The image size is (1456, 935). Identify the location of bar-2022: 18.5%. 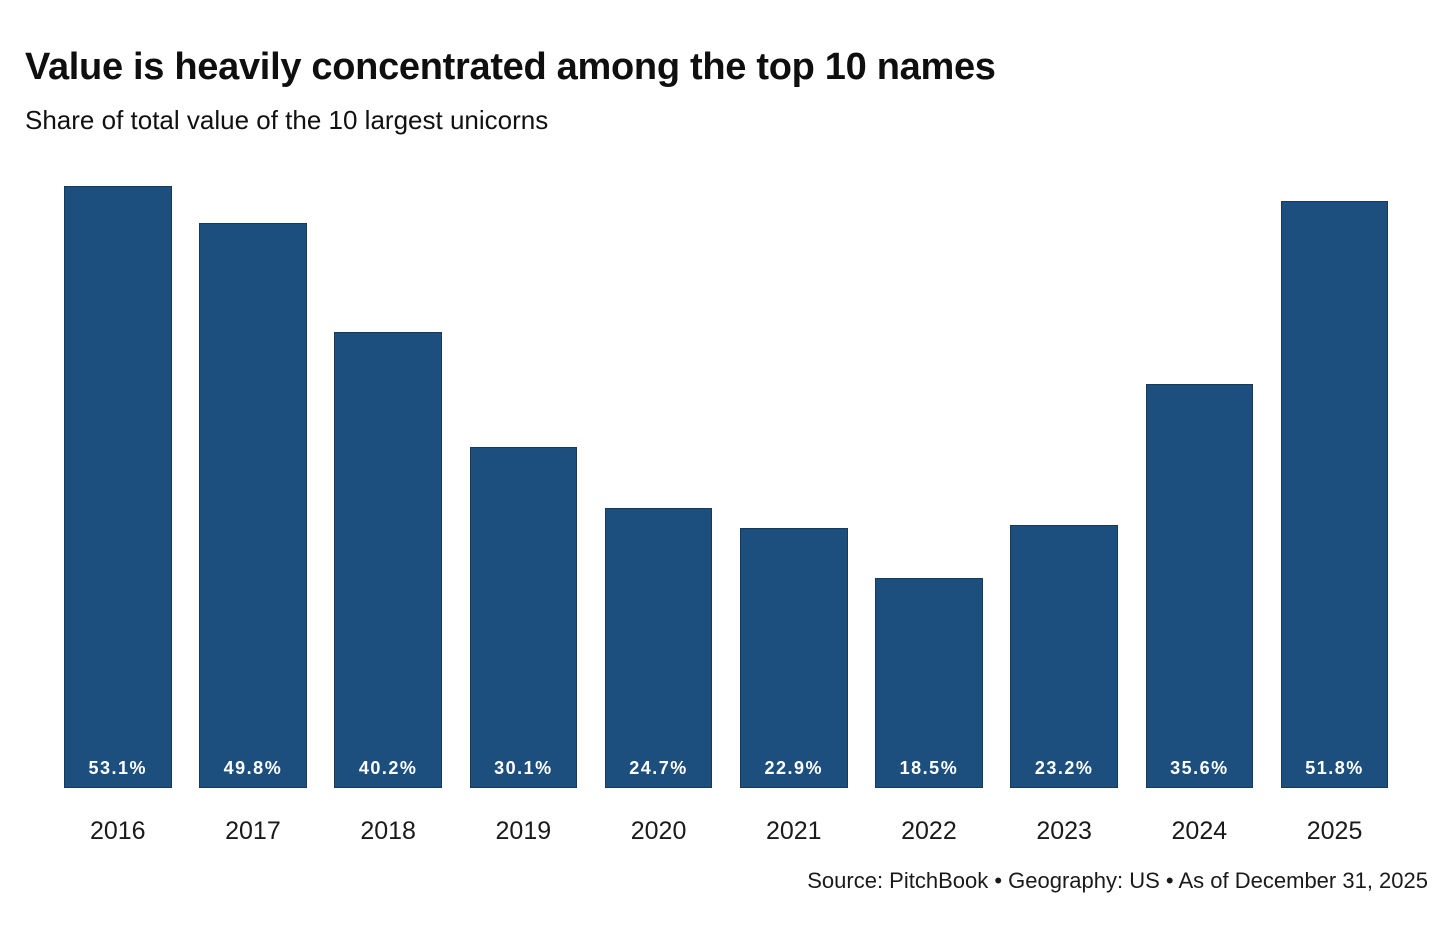
(929, 683).